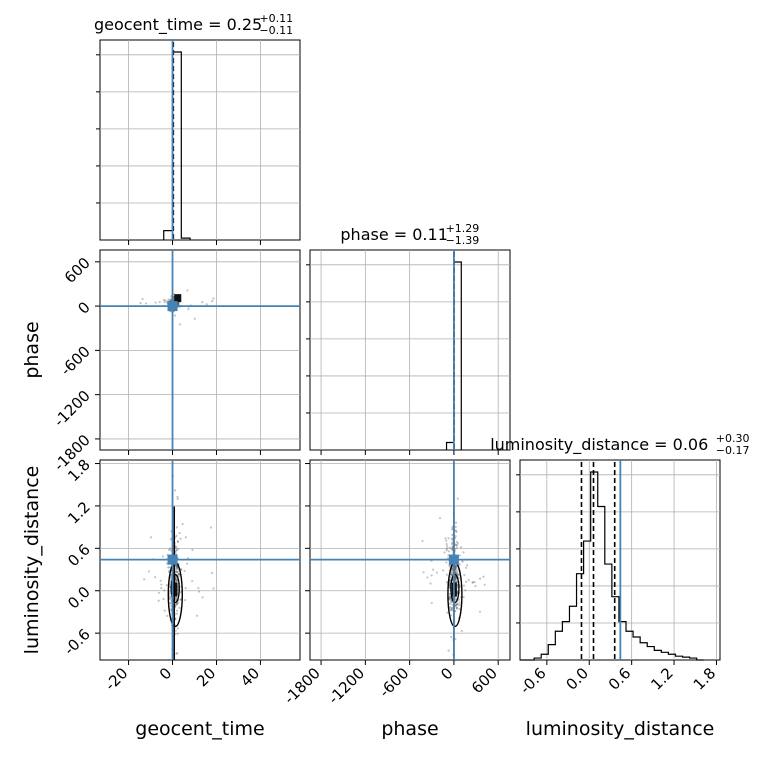  Describe the element at coordinates (393, 234) in the screenshot. I see `title-main: phase = 0.11` at that location.